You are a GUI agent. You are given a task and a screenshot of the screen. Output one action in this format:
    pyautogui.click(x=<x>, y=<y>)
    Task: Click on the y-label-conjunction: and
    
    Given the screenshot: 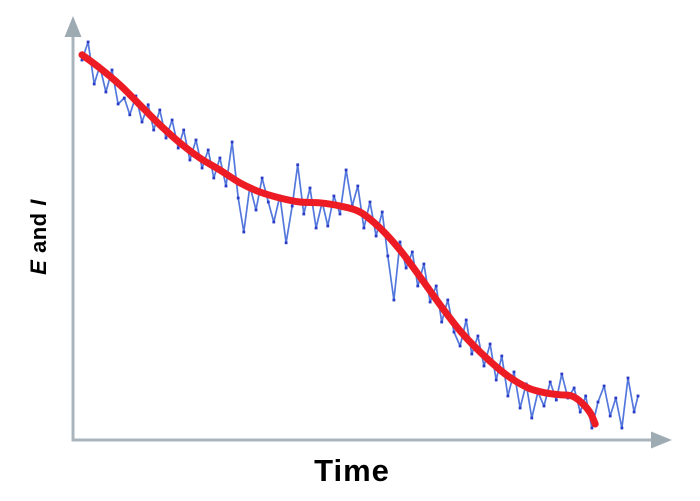 What is the action you would take?
    pyautogui.click(x=38, y=232)
    